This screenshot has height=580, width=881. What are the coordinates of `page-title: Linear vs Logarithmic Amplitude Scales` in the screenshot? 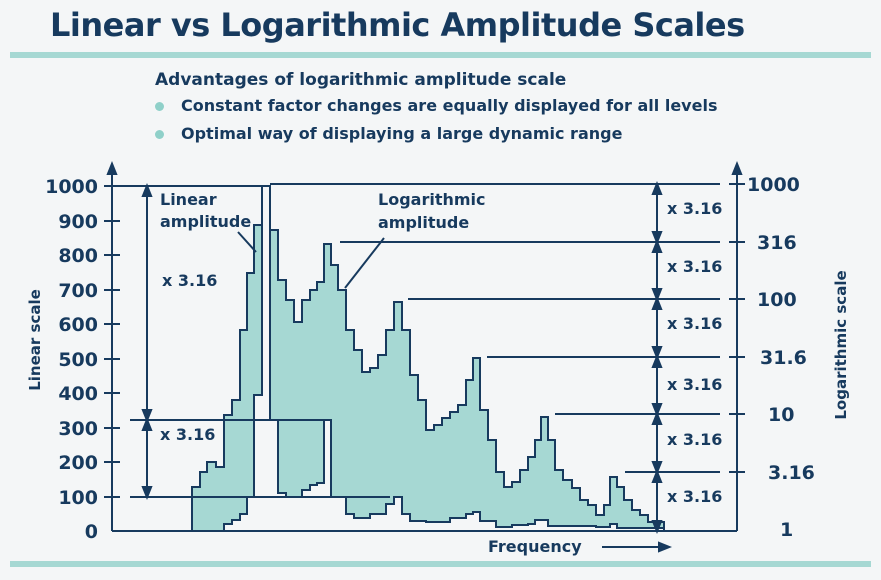 It's located at (397, 25).